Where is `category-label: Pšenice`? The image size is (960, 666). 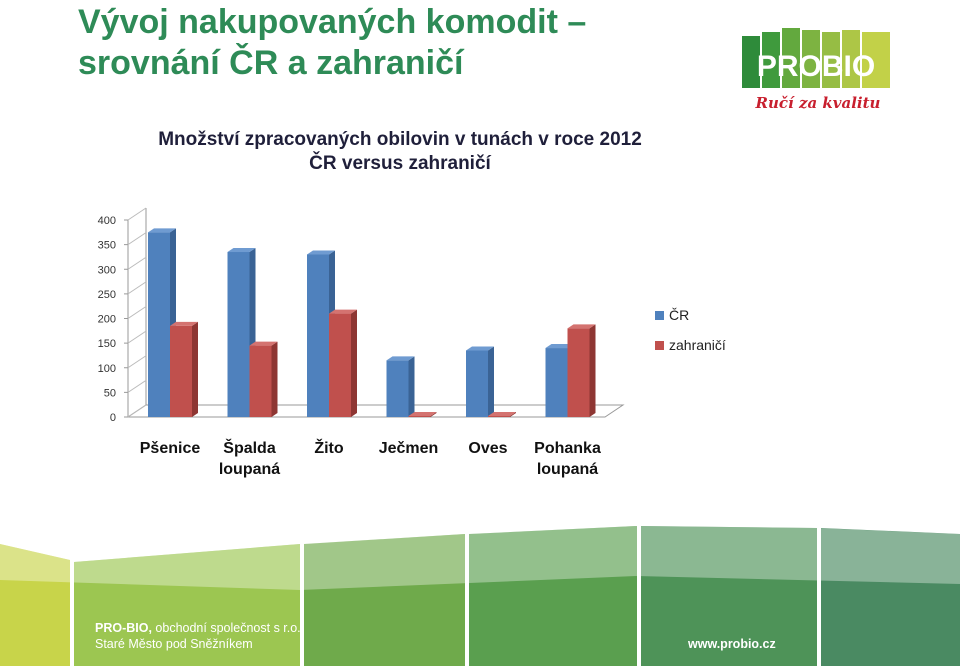
category-label: Pšenice is located at coordinates (170, 448).